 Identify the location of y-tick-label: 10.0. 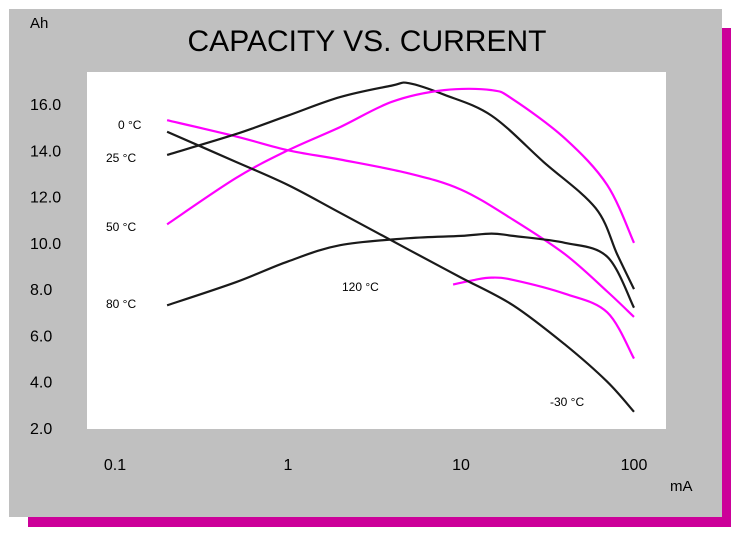
(45, 244).